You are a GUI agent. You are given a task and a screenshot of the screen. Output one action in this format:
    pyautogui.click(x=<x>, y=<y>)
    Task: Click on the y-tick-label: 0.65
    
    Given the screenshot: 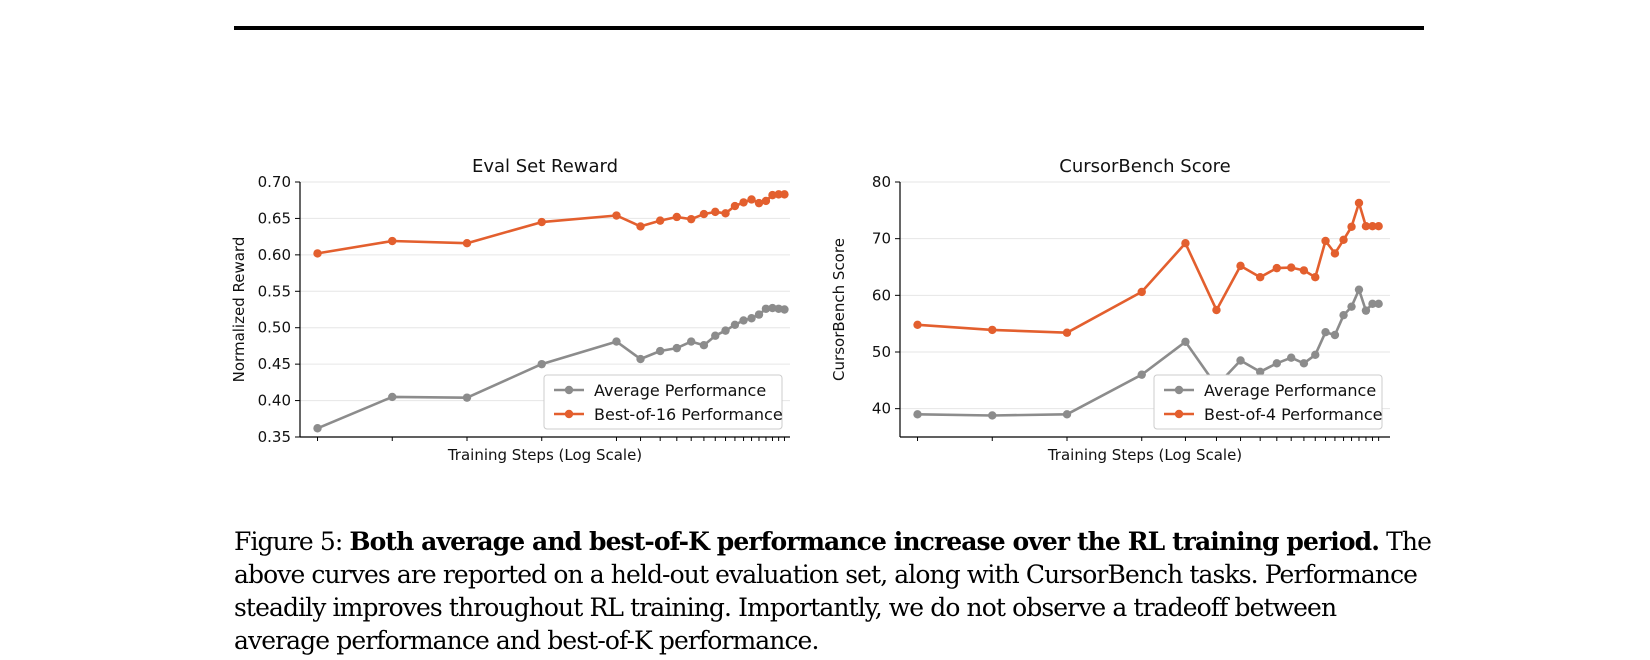 What is the action you would take?
    pyautogui.click(x=274, y=218)
    